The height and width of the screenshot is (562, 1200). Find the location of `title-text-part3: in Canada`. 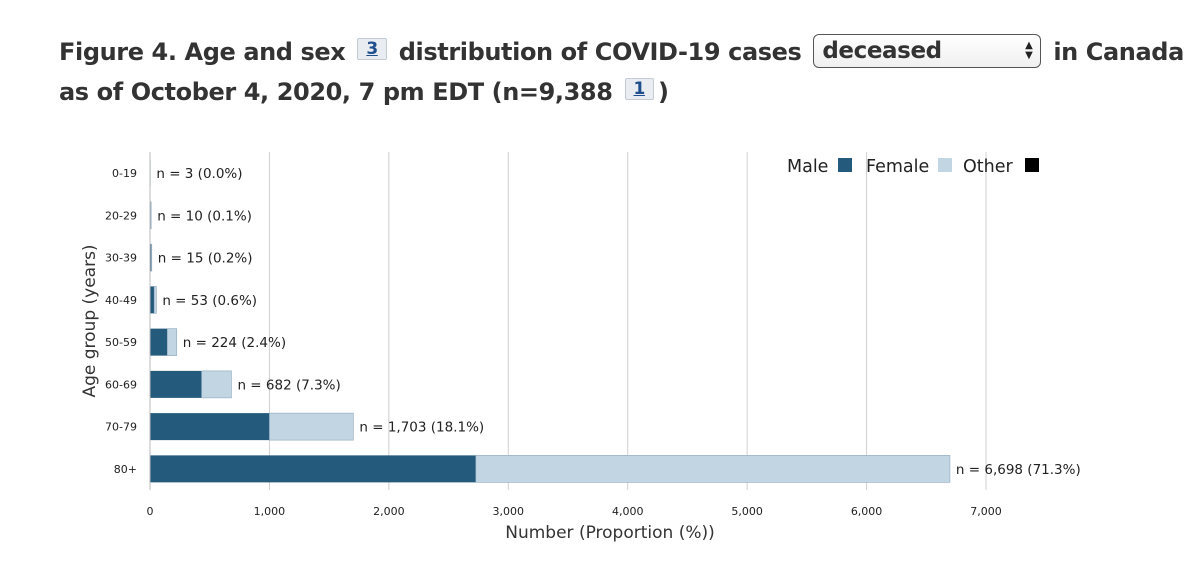

title-text-part3: in Canada is located at coordinates (1118, 52).